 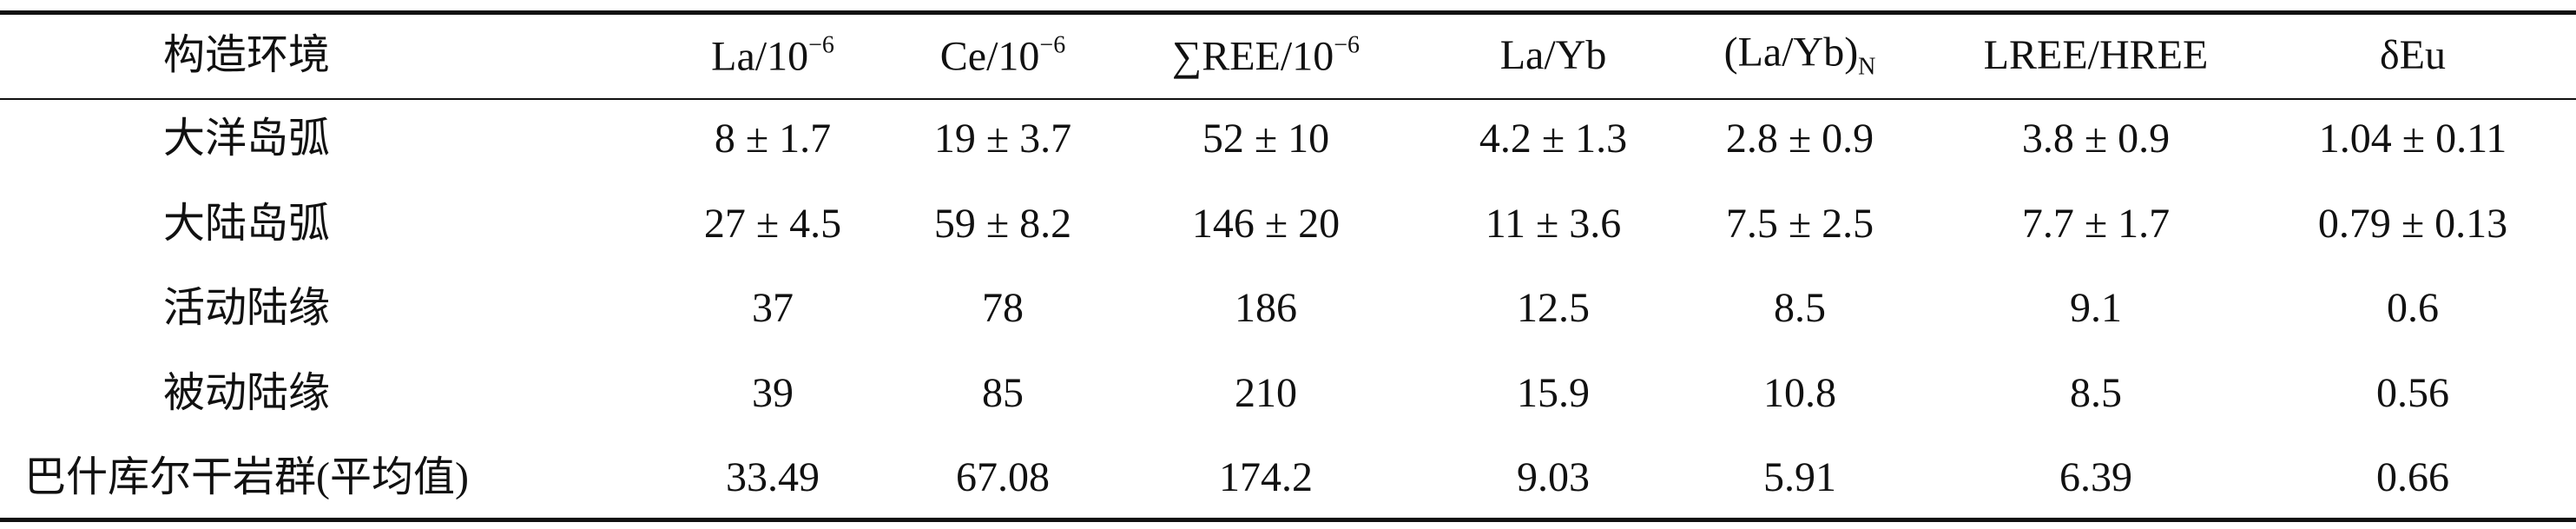 What do you see at coordinates (1003, 308) in the screenshot?
I see `table-cell: 78` at bounding box center [1003, 308].